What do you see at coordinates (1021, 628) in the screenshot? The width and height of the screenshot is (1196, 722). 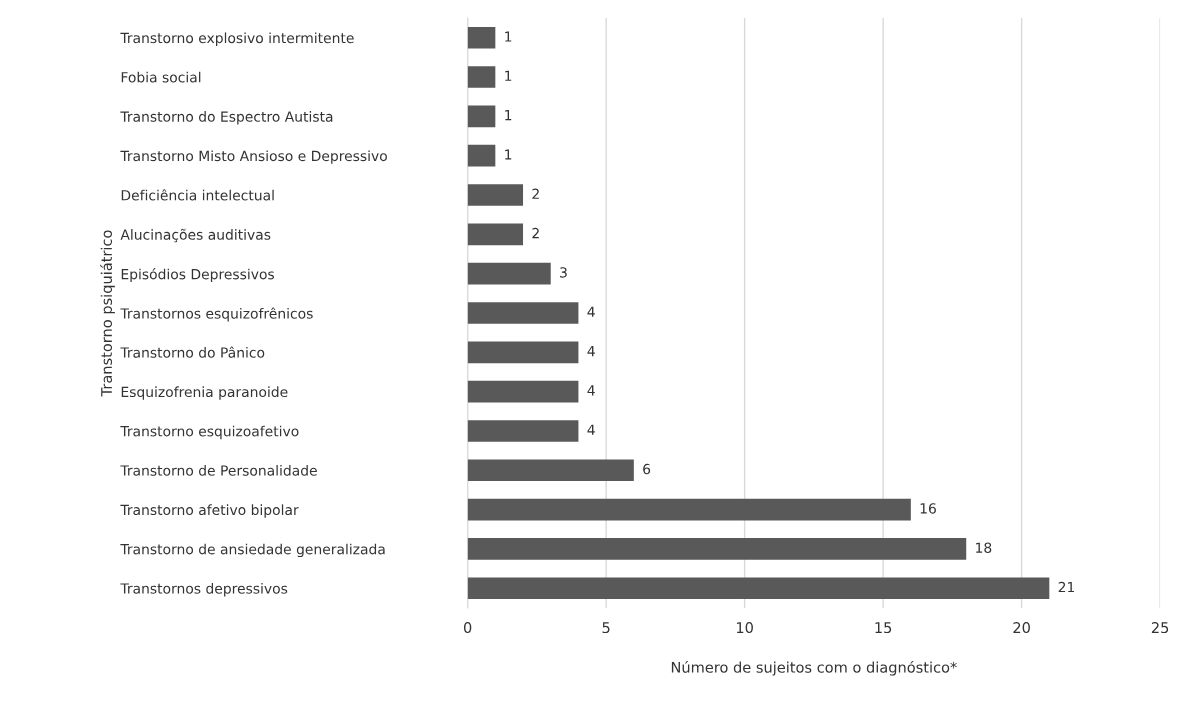 I see `x-tick-label: 20` at bounding box center [1021, 628].